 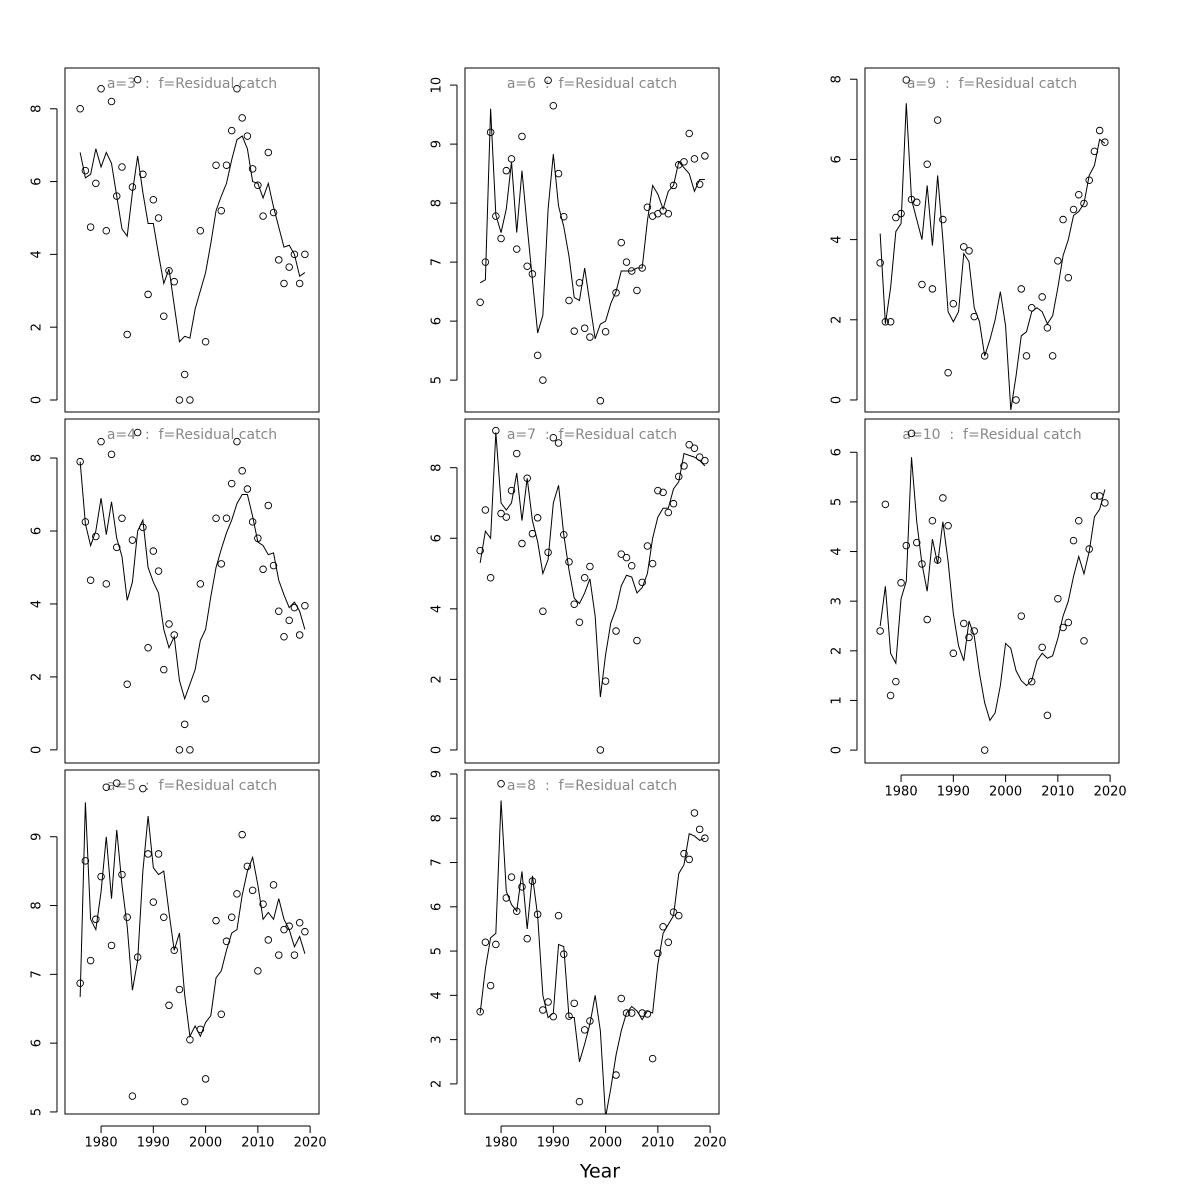 I want to click on x-tick-label: 1980, so click(x=501, y=1143).